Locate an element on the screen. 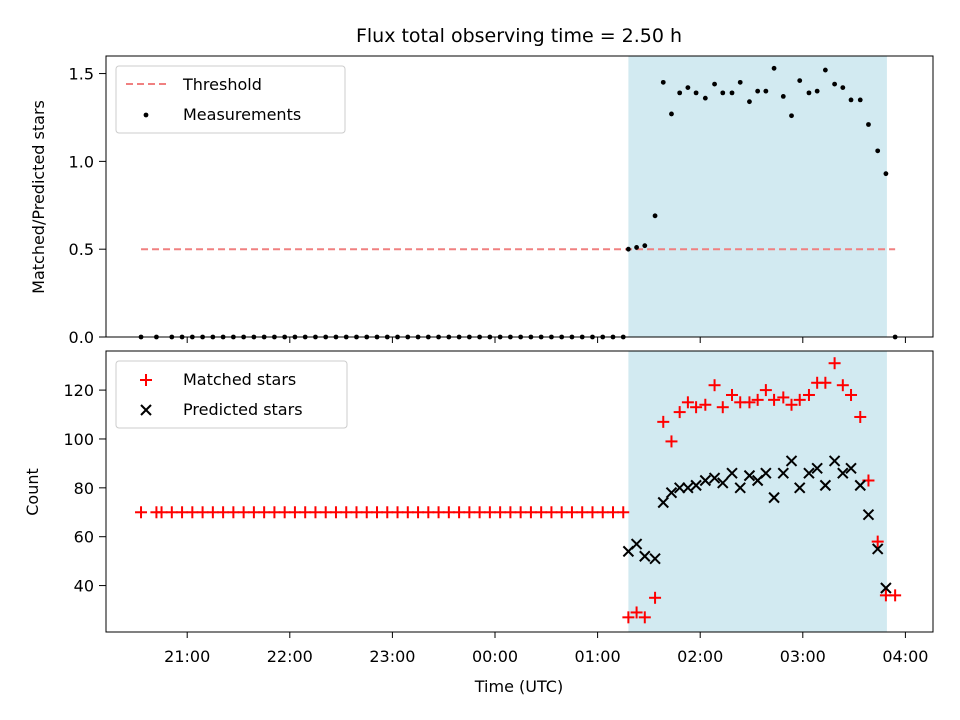  top-legend: Threshold Measurements is located at coordinates (230, 99).